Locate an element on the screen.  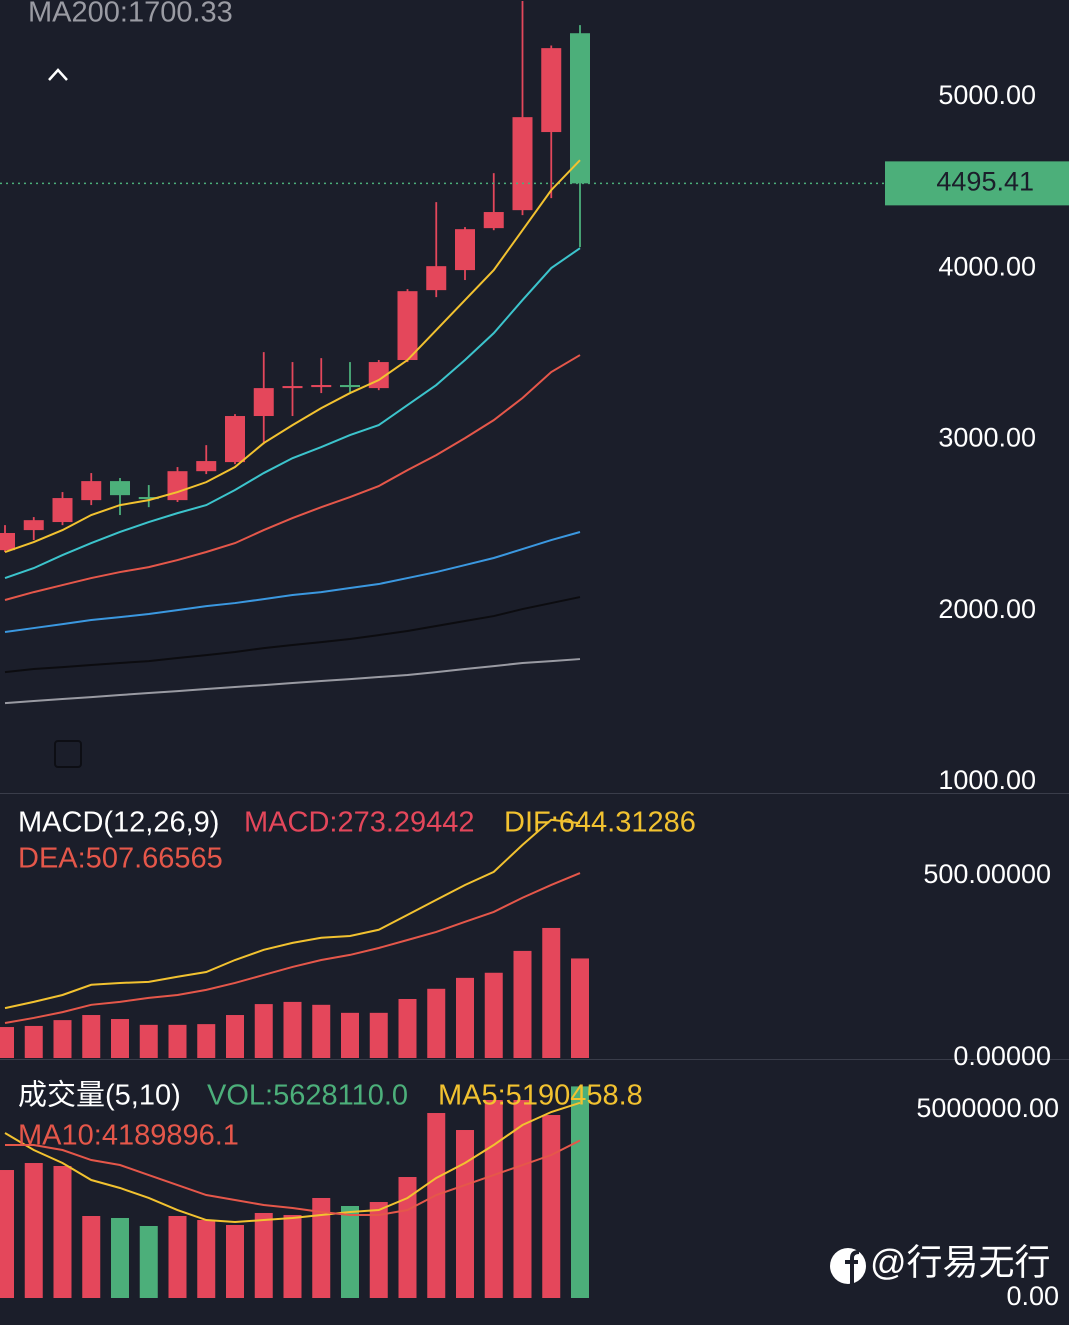
y-tick-label: 1000.00 is located at coordinates (987, 780).